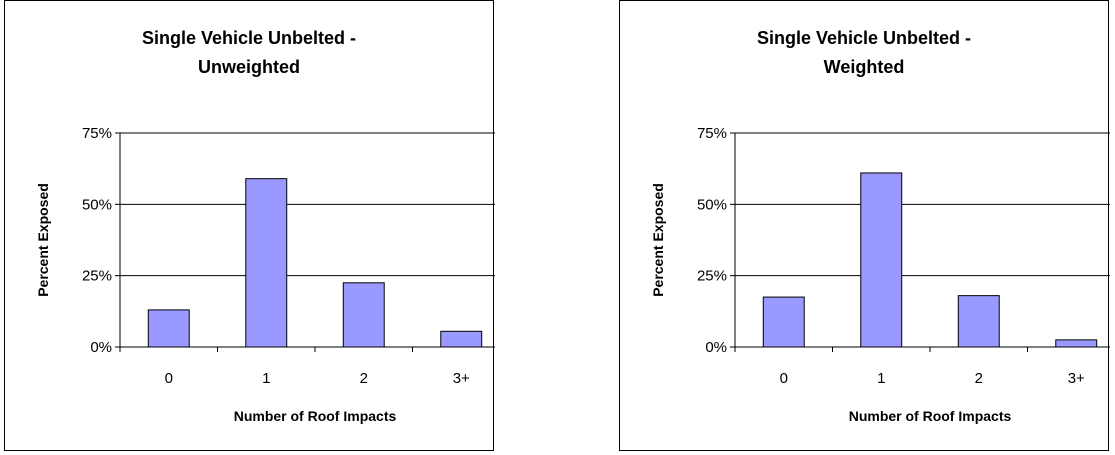 This screenshot has height=455, width=1115. What do you see at coordinates (864, 53) in the screenshot?
I see `chart-title: Single Vehicle Unbelted - Weighted` at bounding box center [864, 53].